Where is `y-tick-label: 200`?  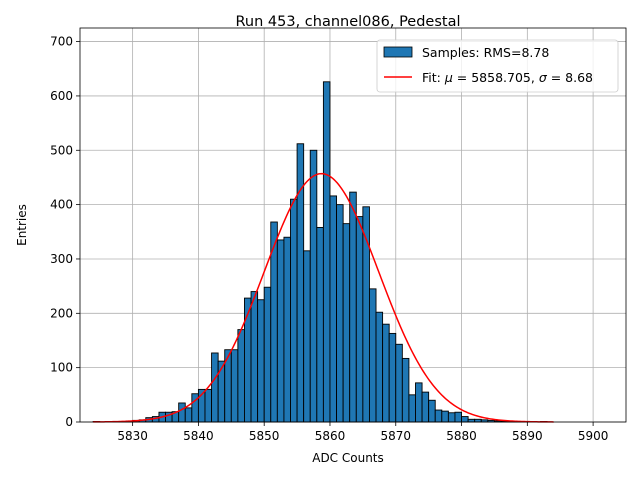
y-tick-label: 200 is located at coordinates (61, 313).